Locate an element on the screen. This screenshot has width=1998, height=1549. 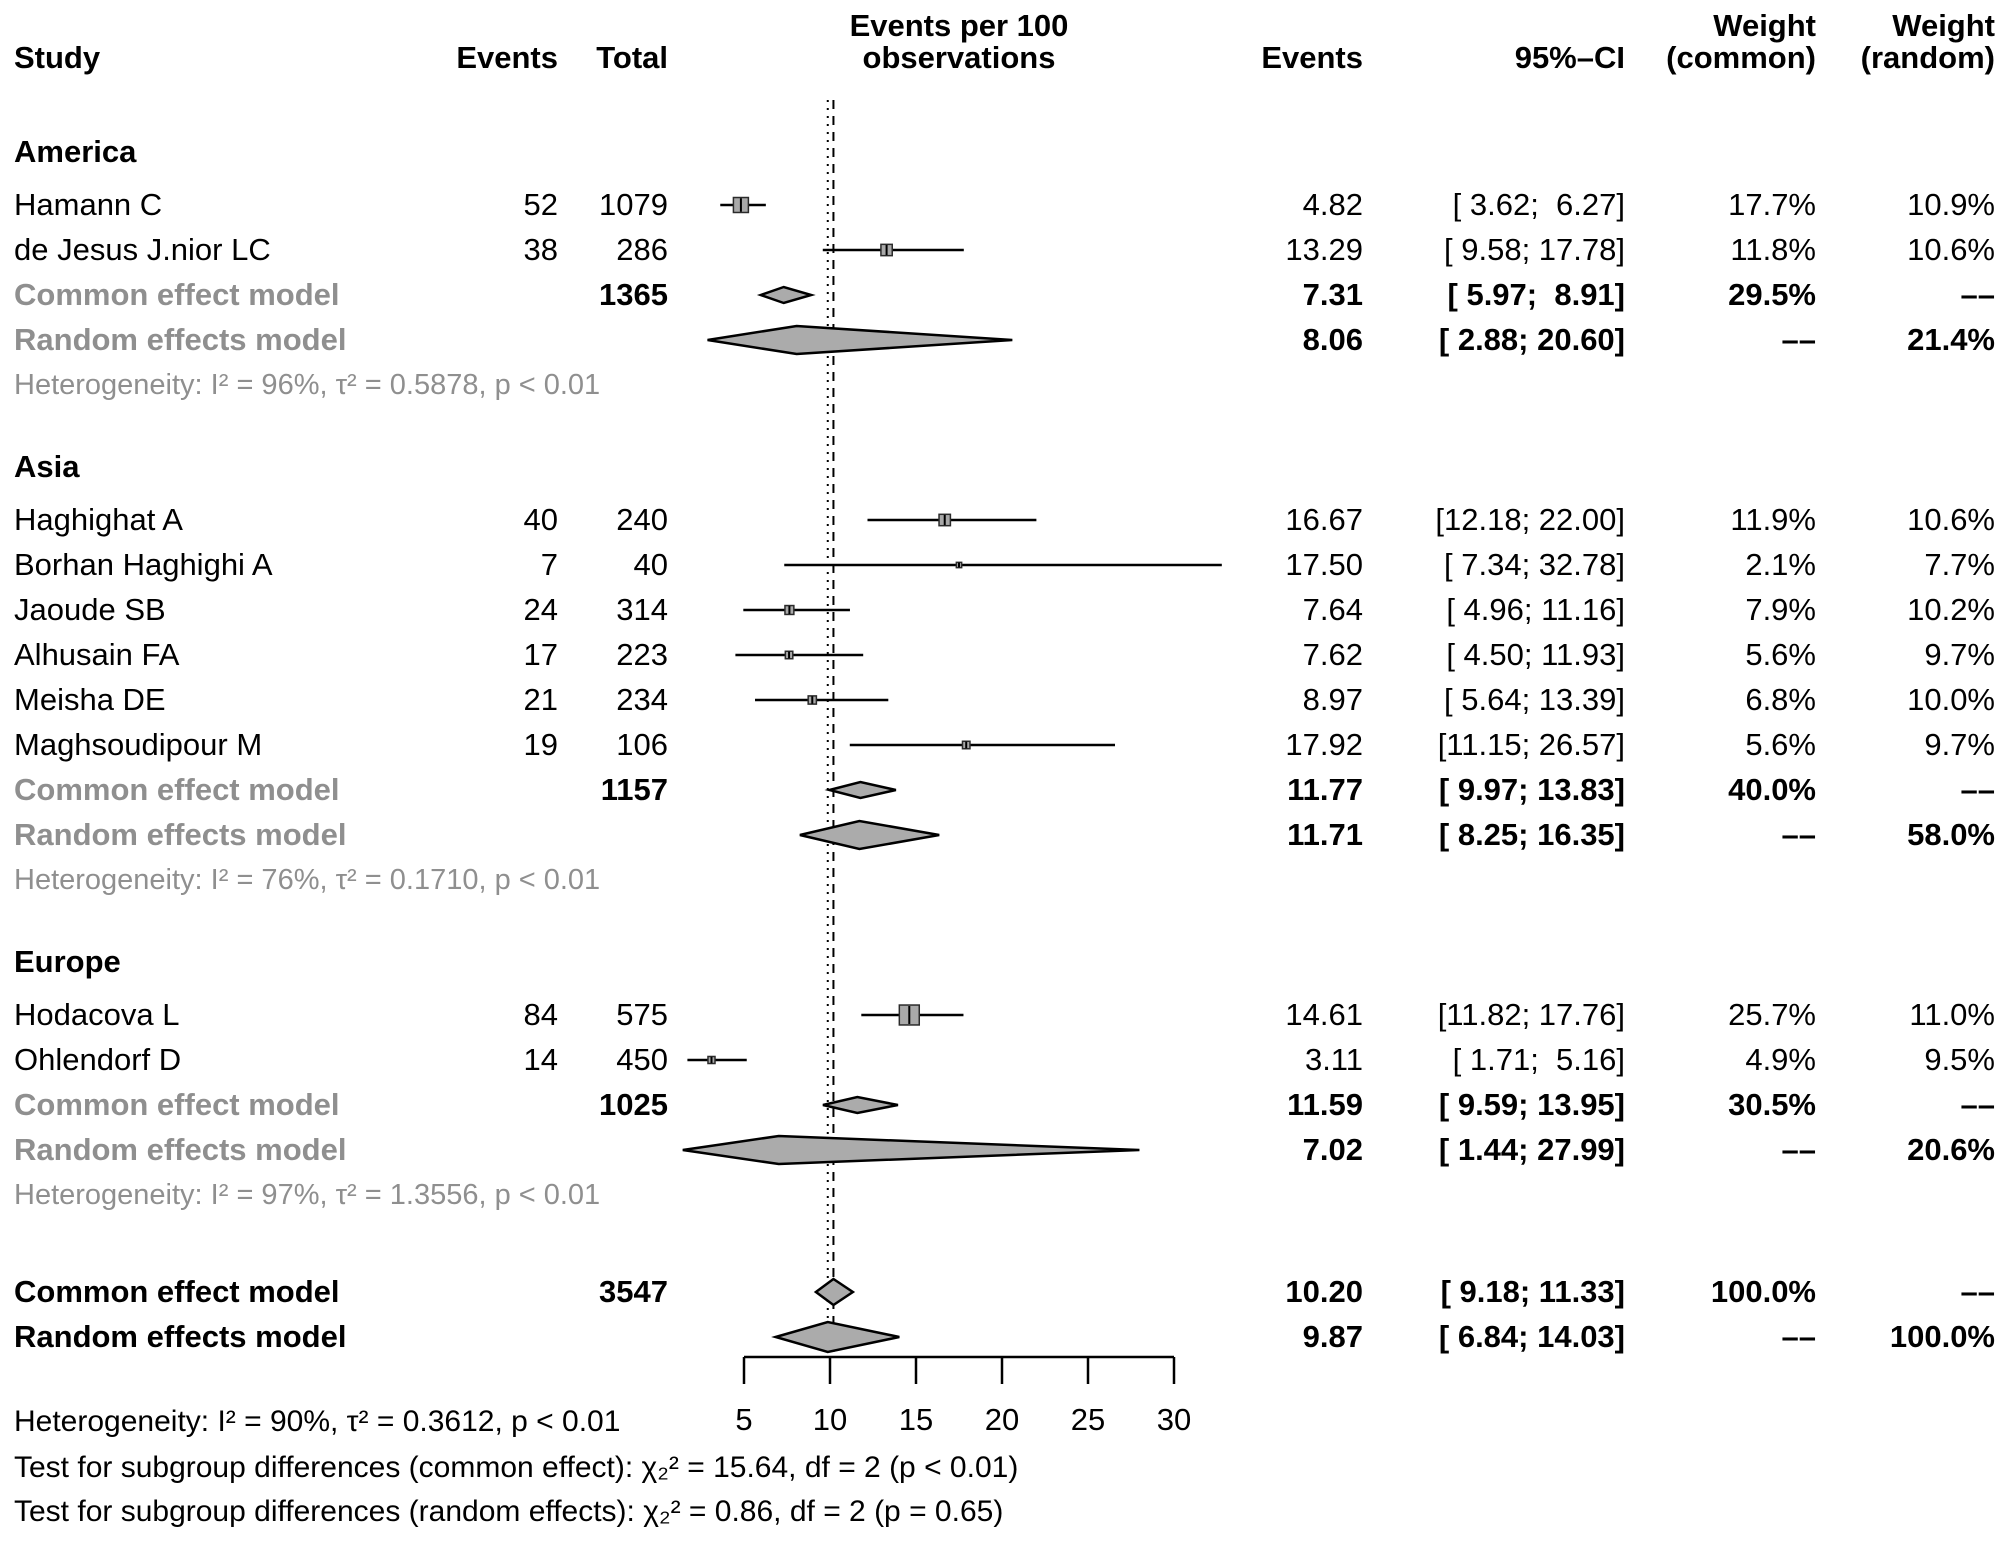
column-header-weight-common-line1: Weight is located at coordinates (1764, 25).